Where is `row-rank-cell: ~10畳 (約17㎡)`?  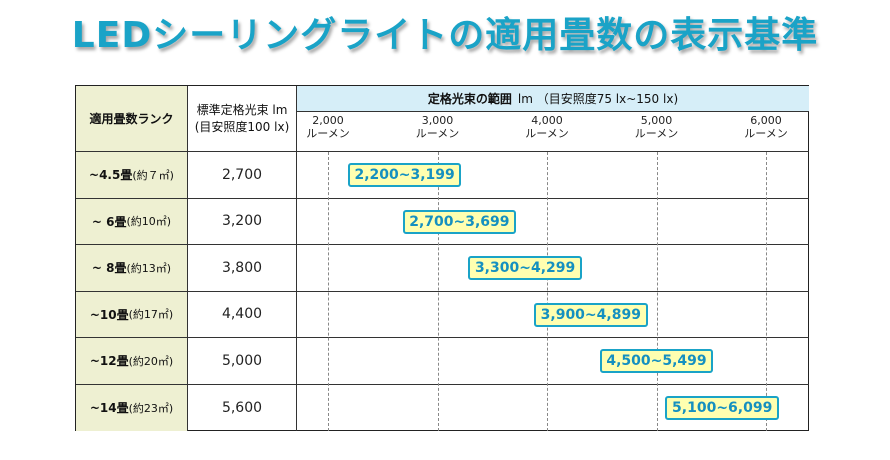 row-rank-cell: ~10畳 (約17㎡) is located at coordinates (132, 314).